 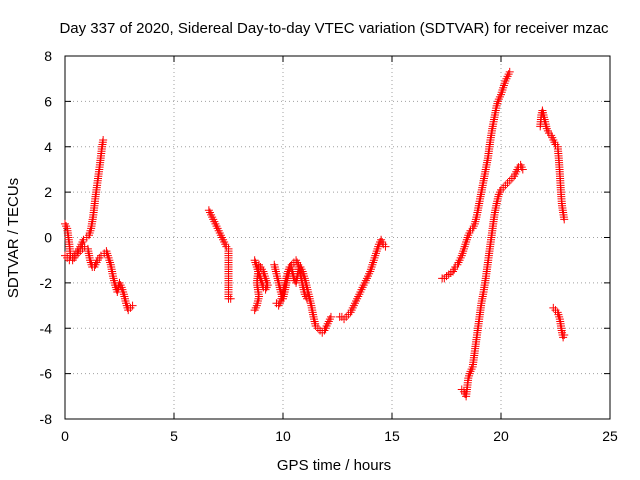 What do you see at coordinates (334, 465) in the screenshot?
I see `x-axis-label: GPS time / hours` at bounding box center [334, 465].